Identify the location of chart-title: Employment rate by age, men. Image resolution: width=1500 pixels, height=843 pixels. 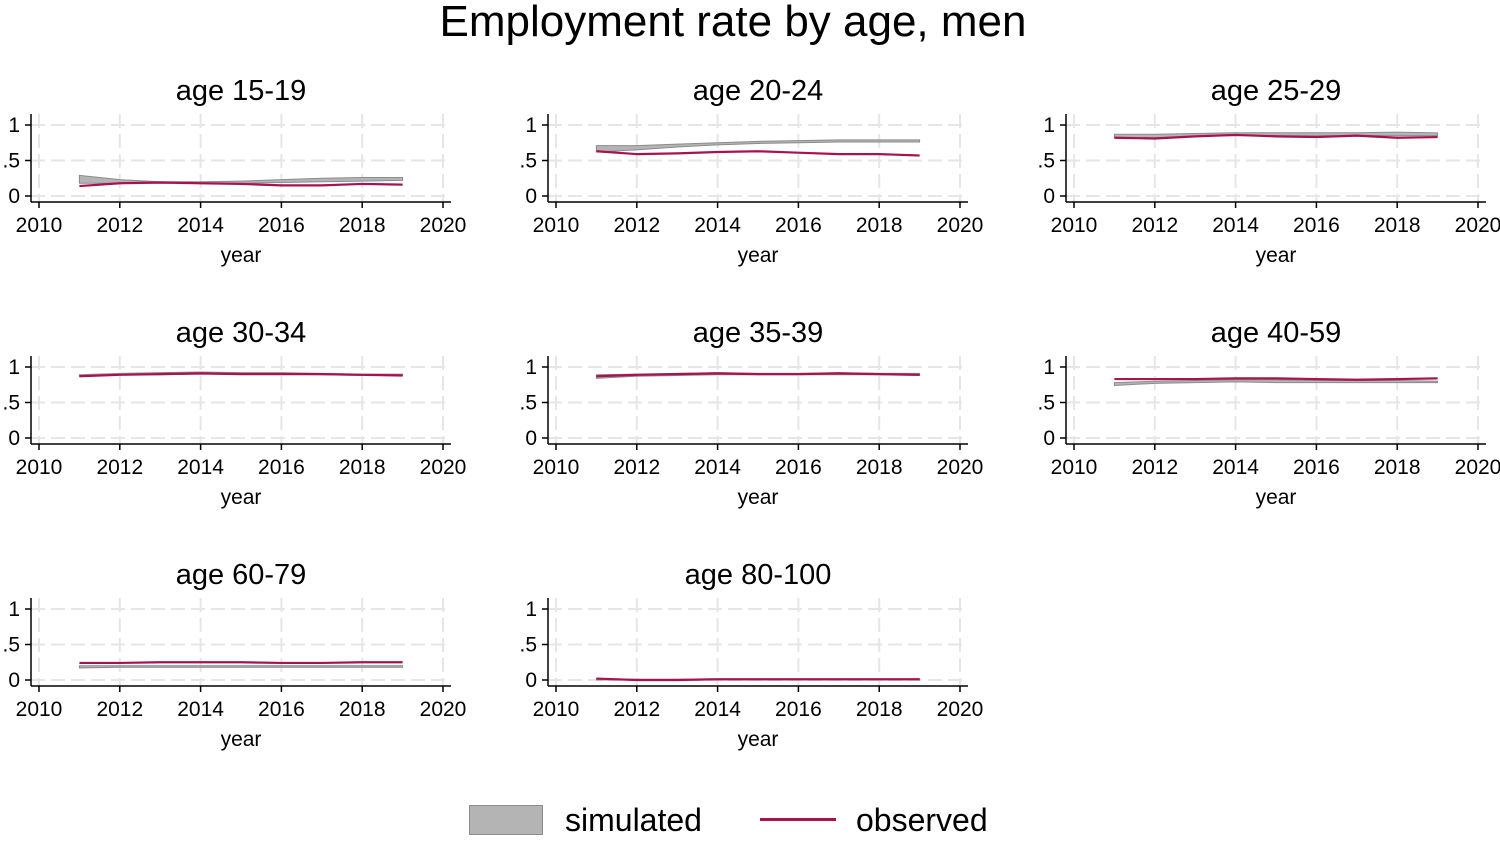
(733, 23).